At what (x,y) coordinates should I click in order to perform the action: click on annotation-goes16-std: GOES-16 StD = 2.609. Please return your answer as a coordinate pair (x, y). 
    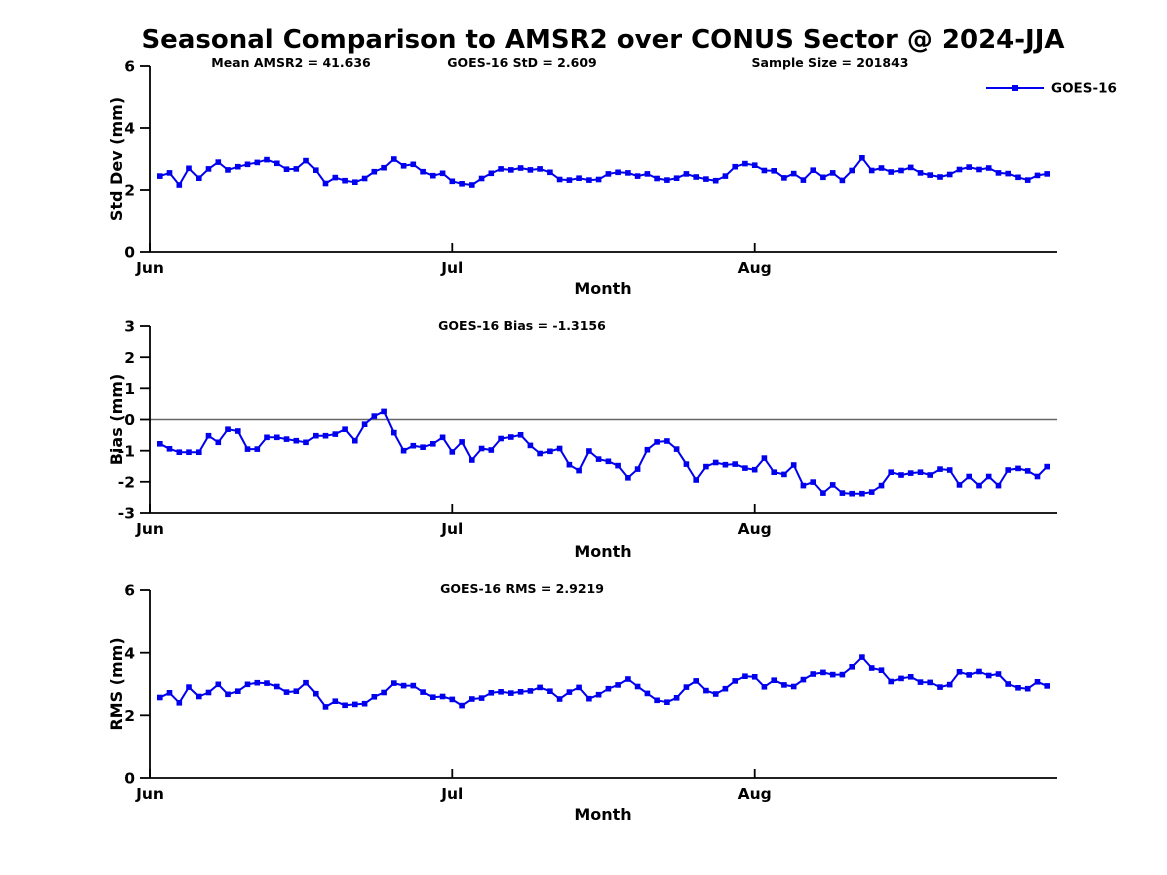
    Looking at the image, I should click on (521, 62).